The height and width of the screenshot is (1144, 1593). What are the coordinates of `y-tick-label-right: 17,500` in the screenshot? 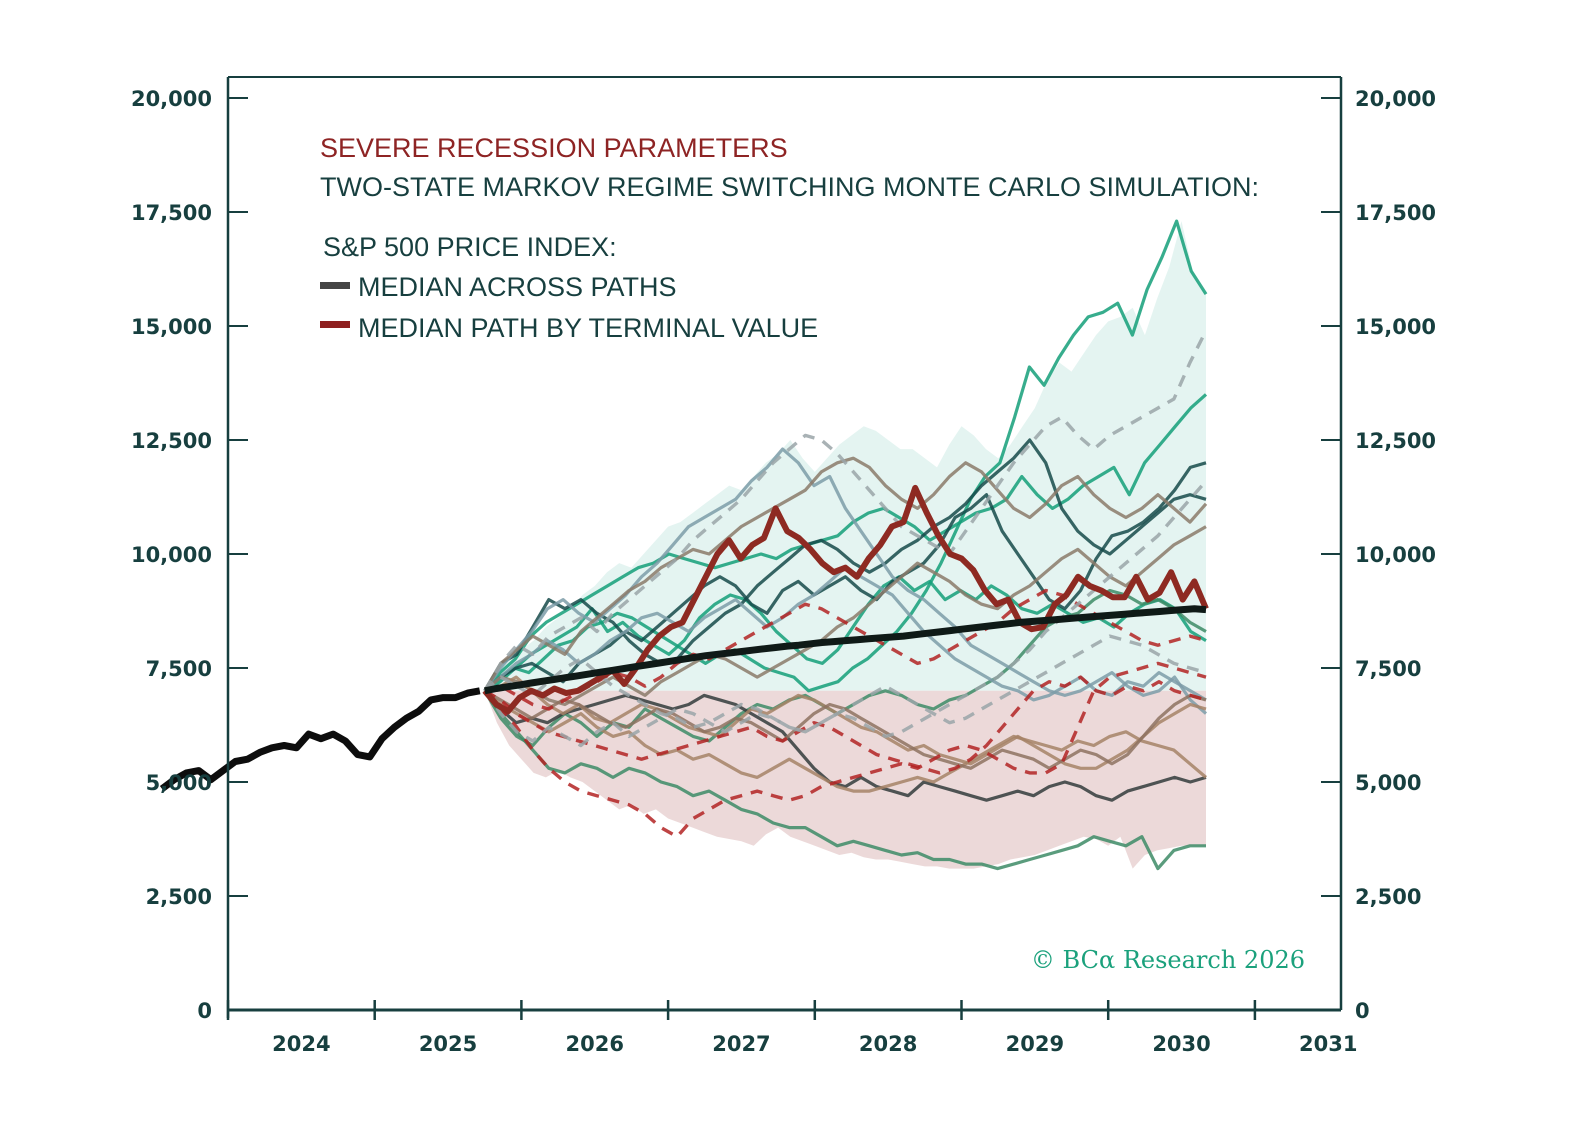 It's located at (1395, 213).